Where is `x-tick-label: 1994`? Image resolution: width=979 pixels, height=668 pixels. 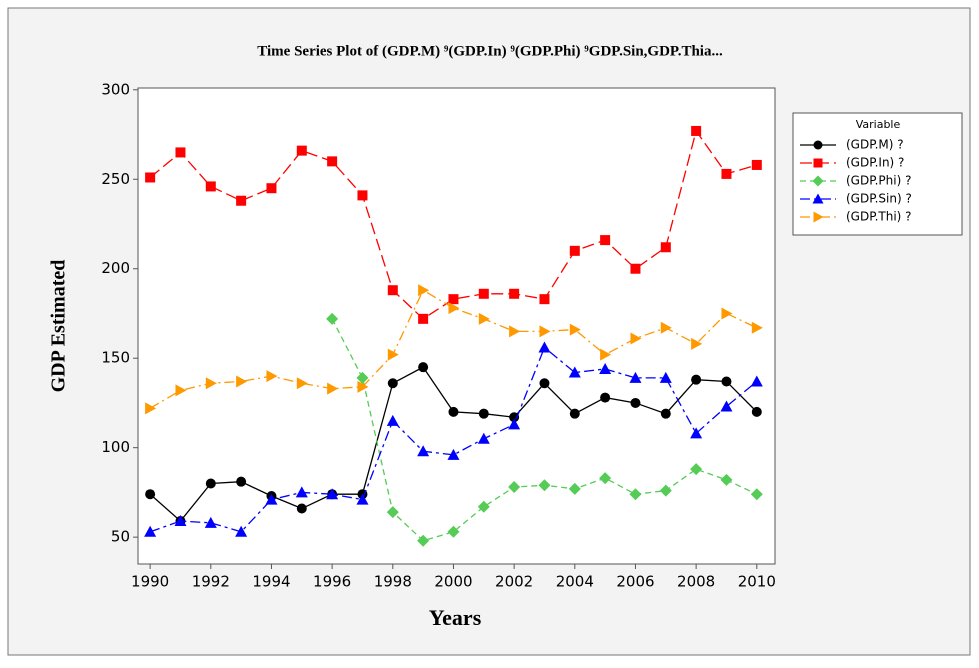 x-tick-label: 1994 is located at coordinates (271, 582).